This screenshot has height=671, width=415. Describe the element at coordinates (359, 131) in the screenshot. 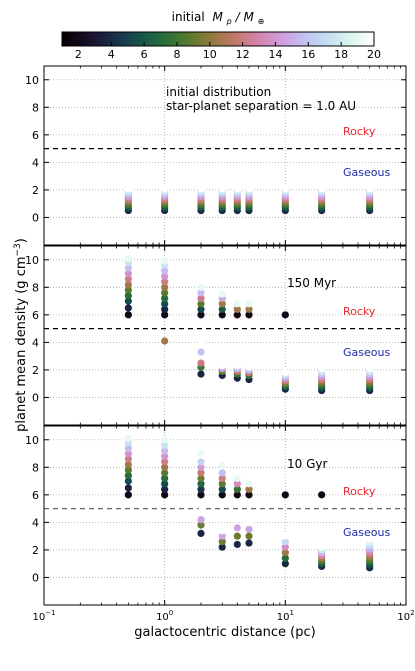

I see `rocky-label: Rocky` at that location.